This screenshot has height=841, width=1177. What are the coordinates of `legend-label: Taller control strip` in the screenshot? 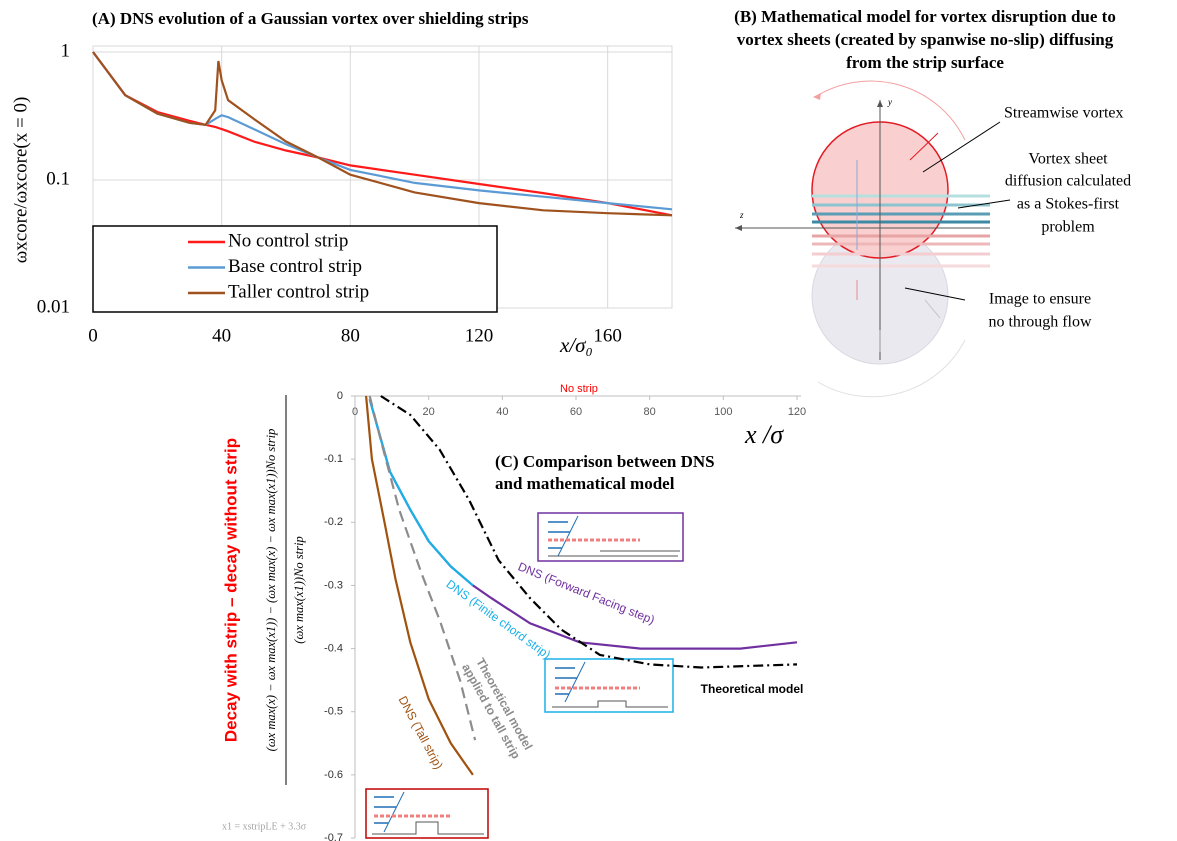 It's located at (298, 291).